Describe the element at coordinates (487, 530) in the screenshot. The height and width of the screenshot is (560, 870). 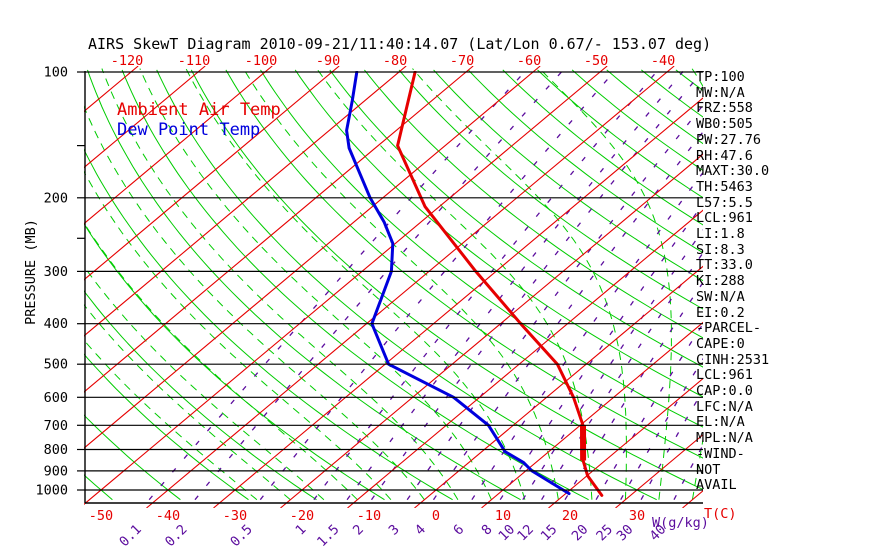
I see `svg-text: 8` at that location.